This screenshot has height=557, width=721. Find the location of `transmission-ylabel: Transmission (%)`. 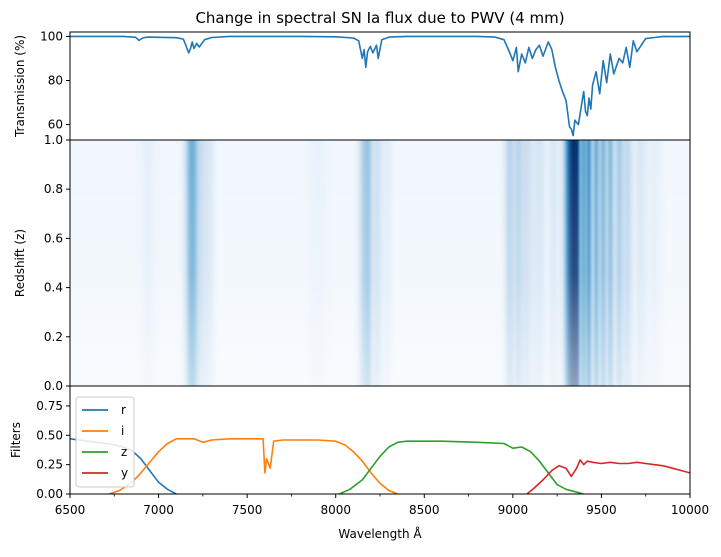

transmission-ylabel: Transmission (%) is located at coordinates (20, 86).